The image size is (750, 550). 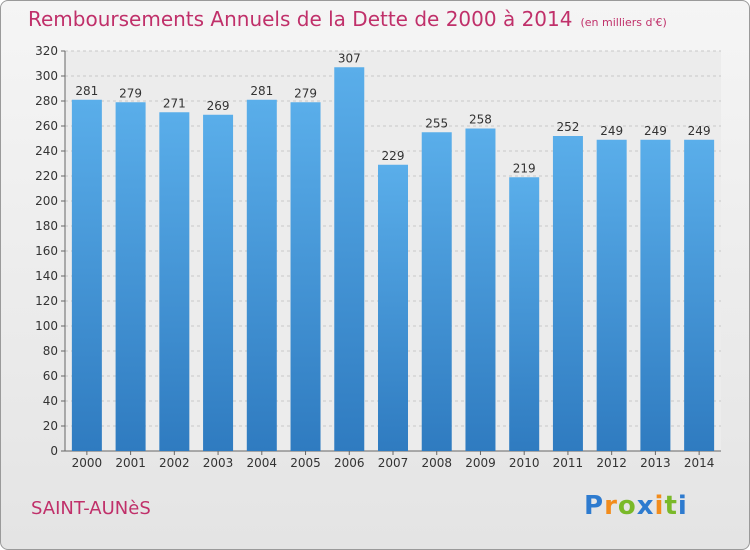 I want to click on bar-value-label: 269, so click(x=218, y=106).